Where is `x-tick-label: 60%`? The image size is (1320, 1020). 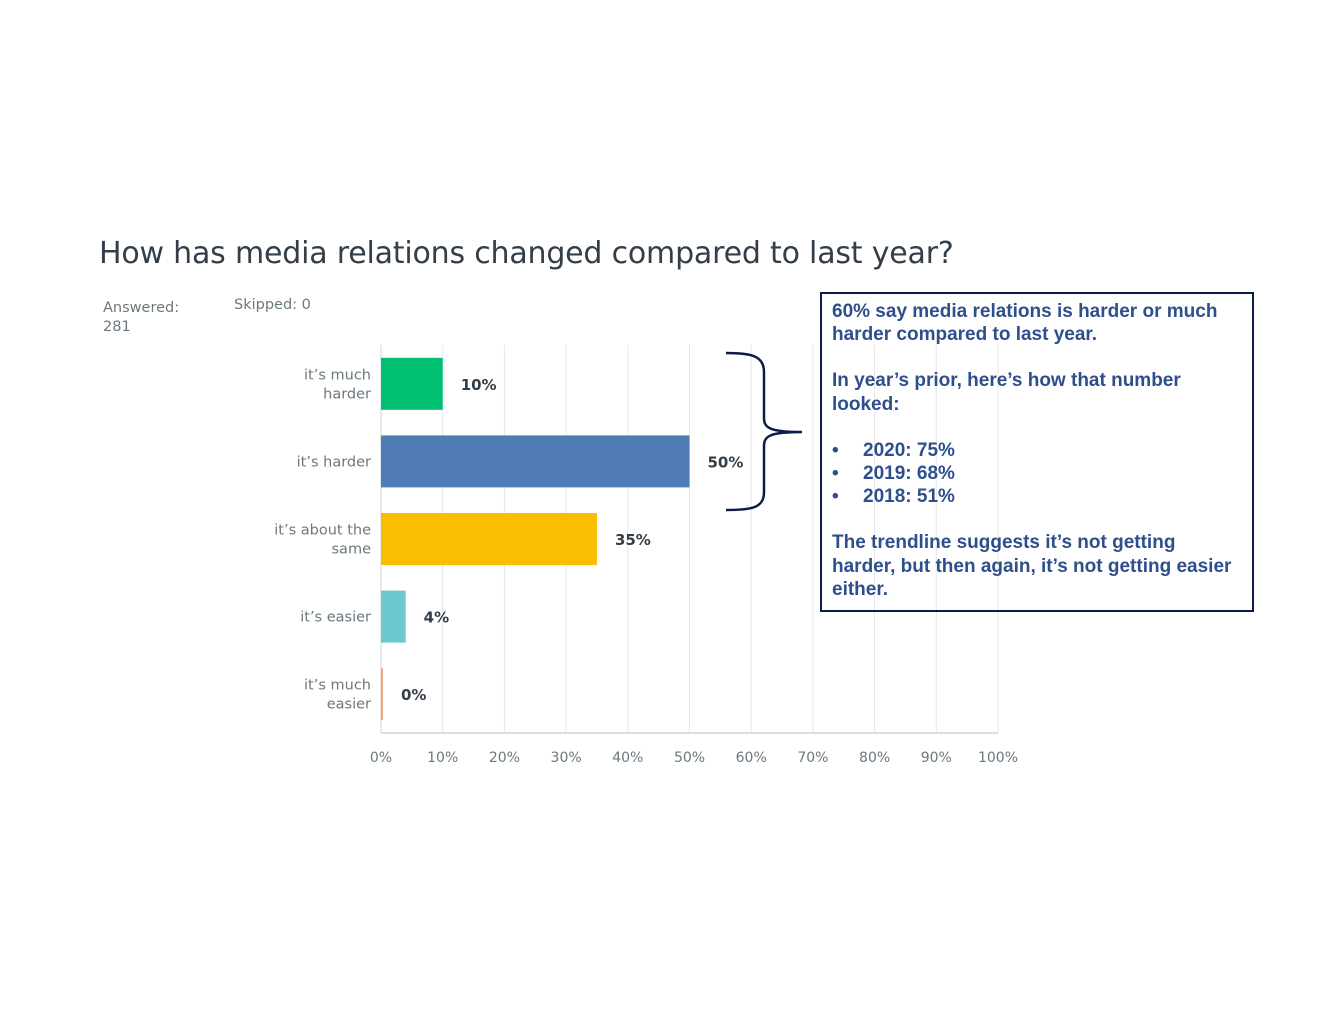 x-tick-label: 60% is located at coordinates (751, 758).